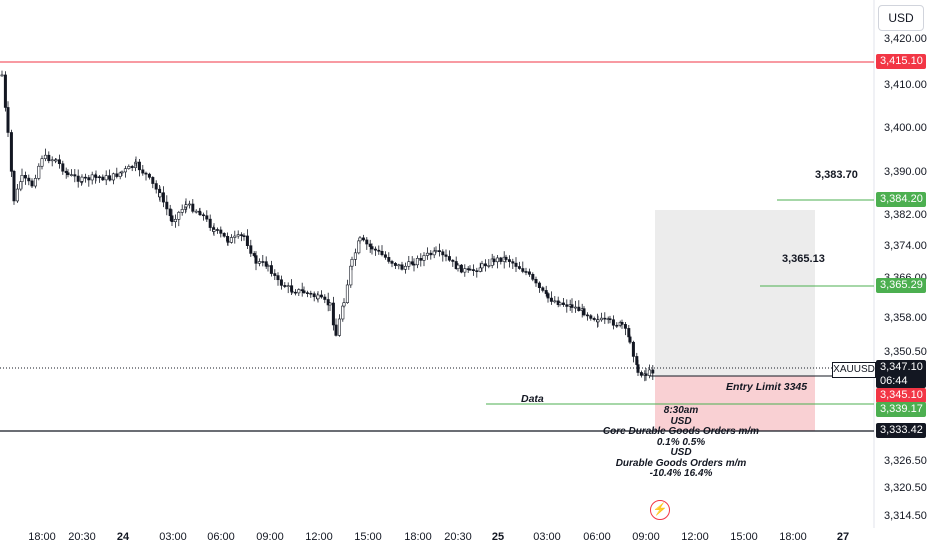  Describe the element at coordinates (681, 473) in the screenshot. I see `event-values: -10.4% 16.4%` at that location.